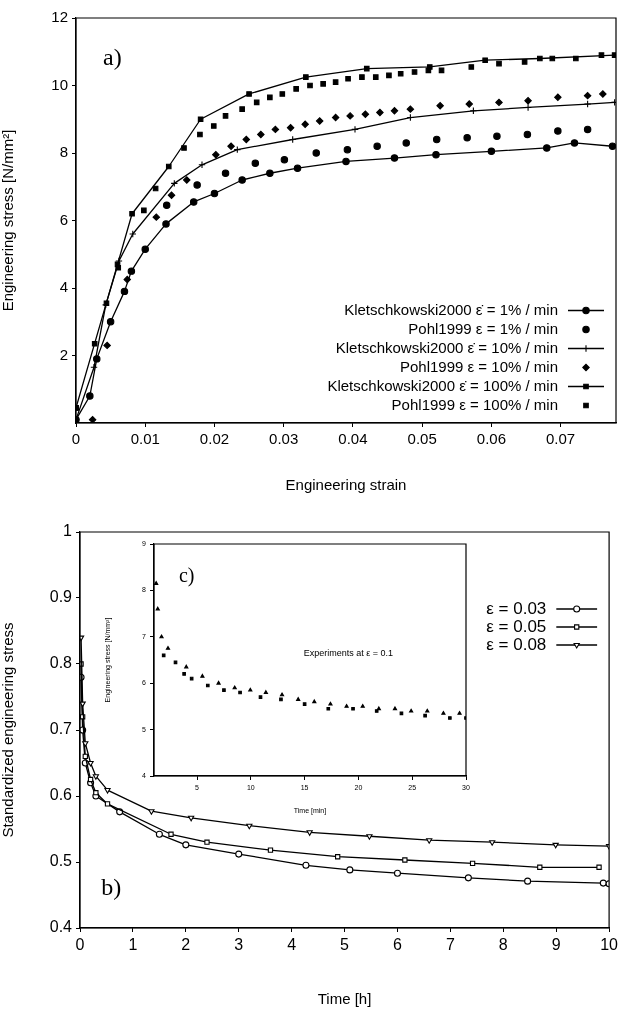  Describe the element at coordinates (63, 287) in the screenshot. I see `y-tick-label: 4` at that location.